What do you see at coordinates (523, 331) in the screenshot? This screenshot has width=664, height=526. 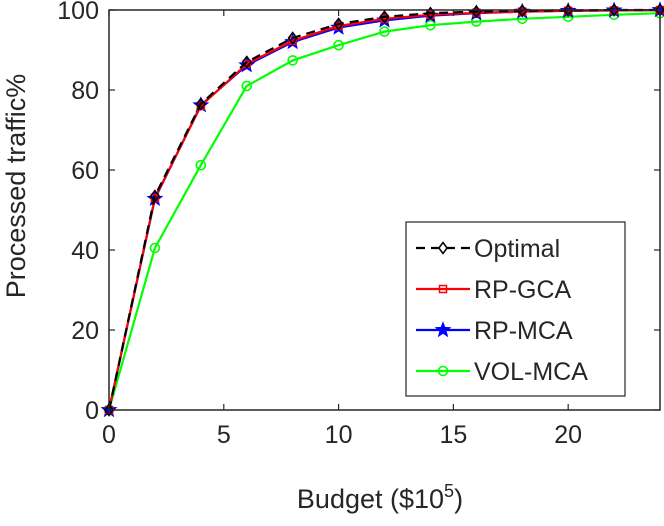 I see `legend-label: RP-MCA` at bounding box center [523, 331].